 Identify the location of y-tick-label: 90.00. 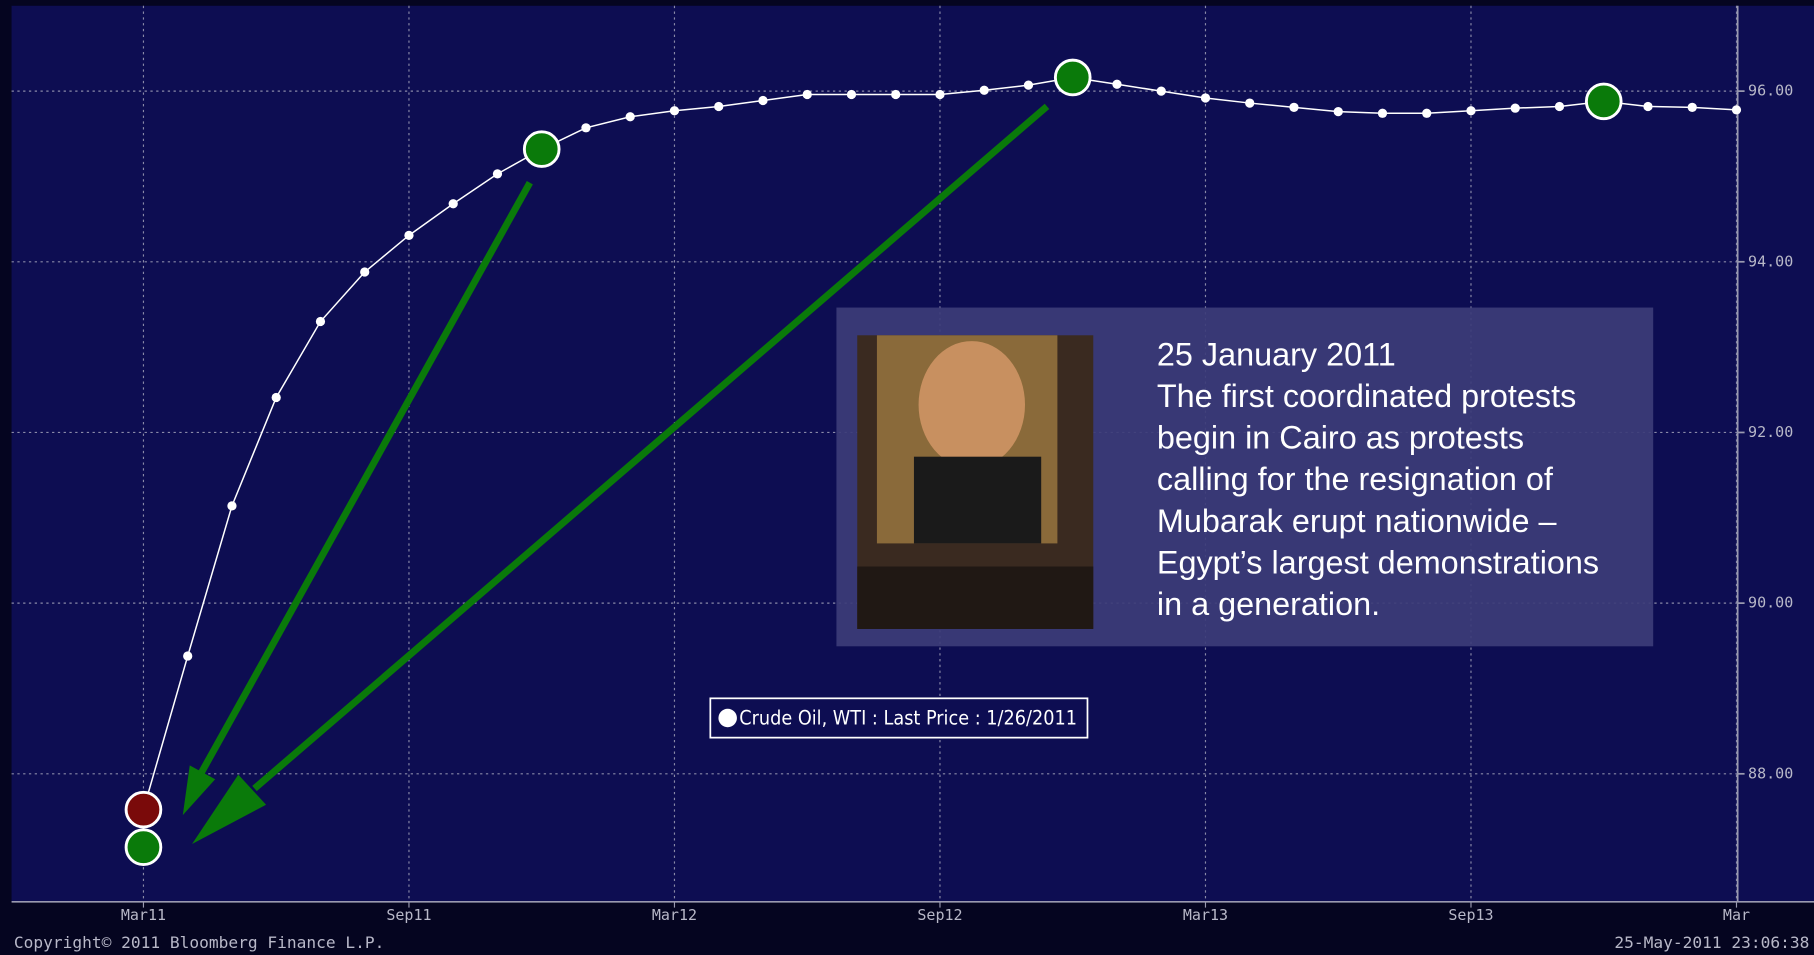
(1770, 603).